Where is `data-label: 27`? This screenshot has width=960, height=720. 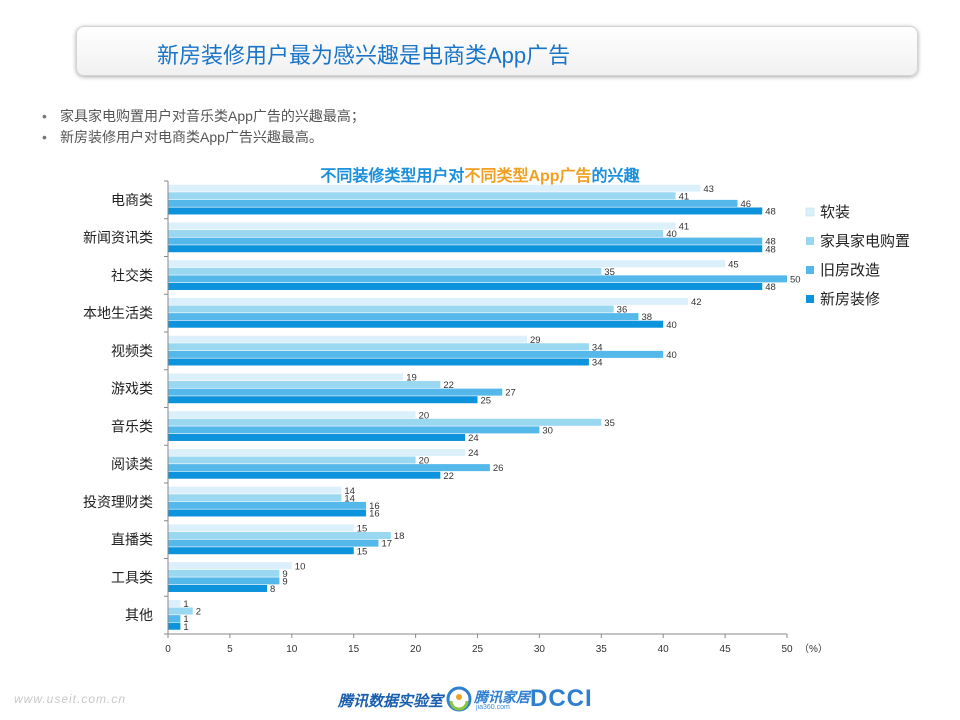
data-label: 27 is located at coordinates (510, 393).